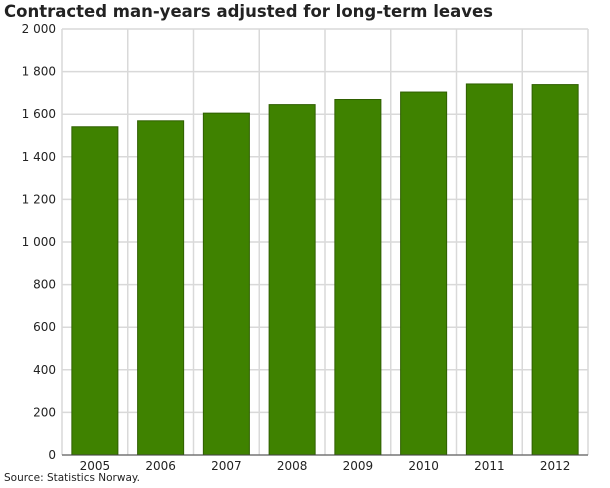 This screenshot has height=488, width=610. Describe the element at coordinates (44, 412) in the screenshot. I see `y-tick-label: 200` at that location.